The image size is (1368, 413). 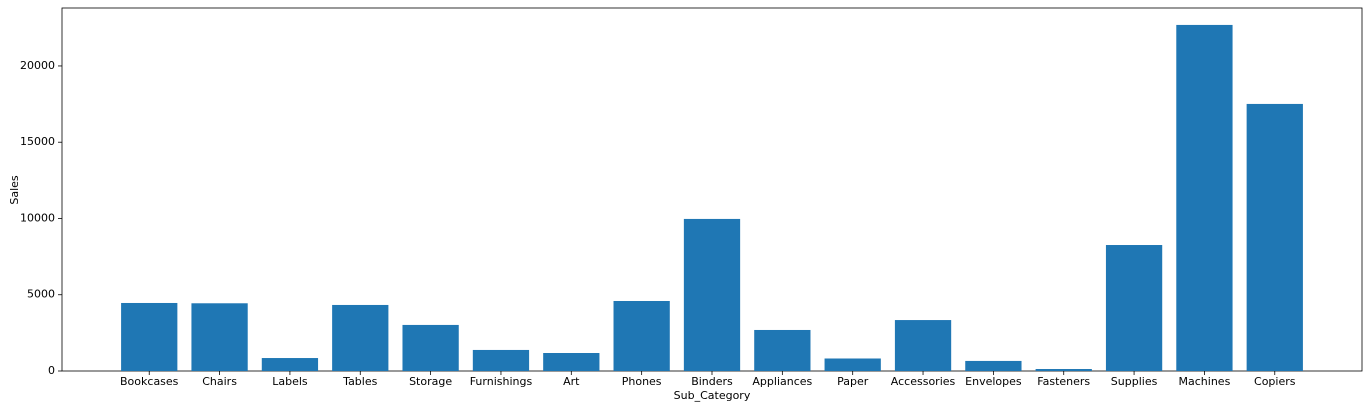 I want to click on y-tick-label: 0, so click(x=51, y=370).